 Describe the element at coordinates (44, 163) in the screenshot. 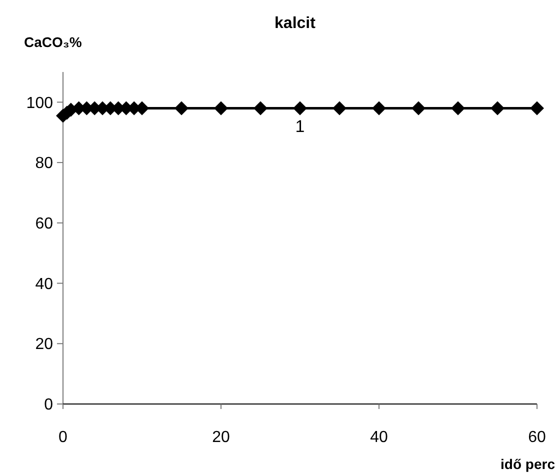

I see `y-tick-label: 80` at that location.